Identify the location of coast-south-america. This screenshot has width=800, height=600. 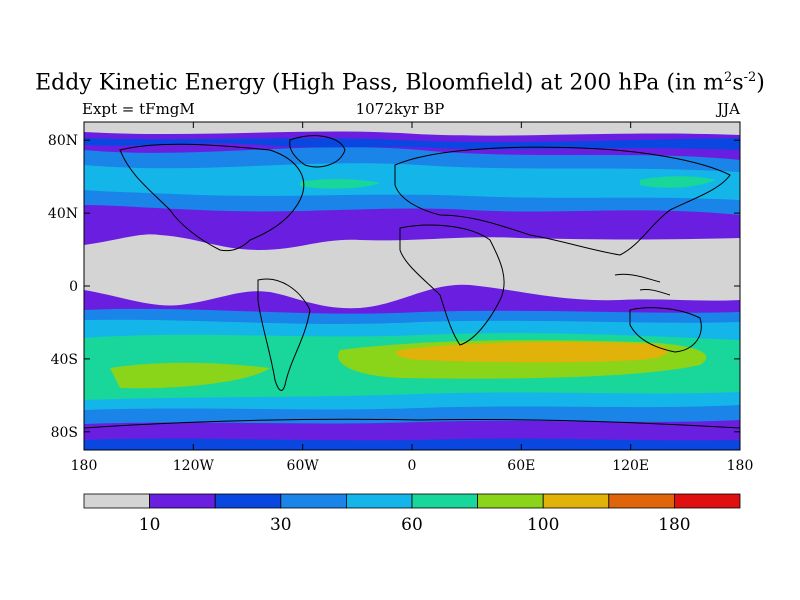
(284, 334).